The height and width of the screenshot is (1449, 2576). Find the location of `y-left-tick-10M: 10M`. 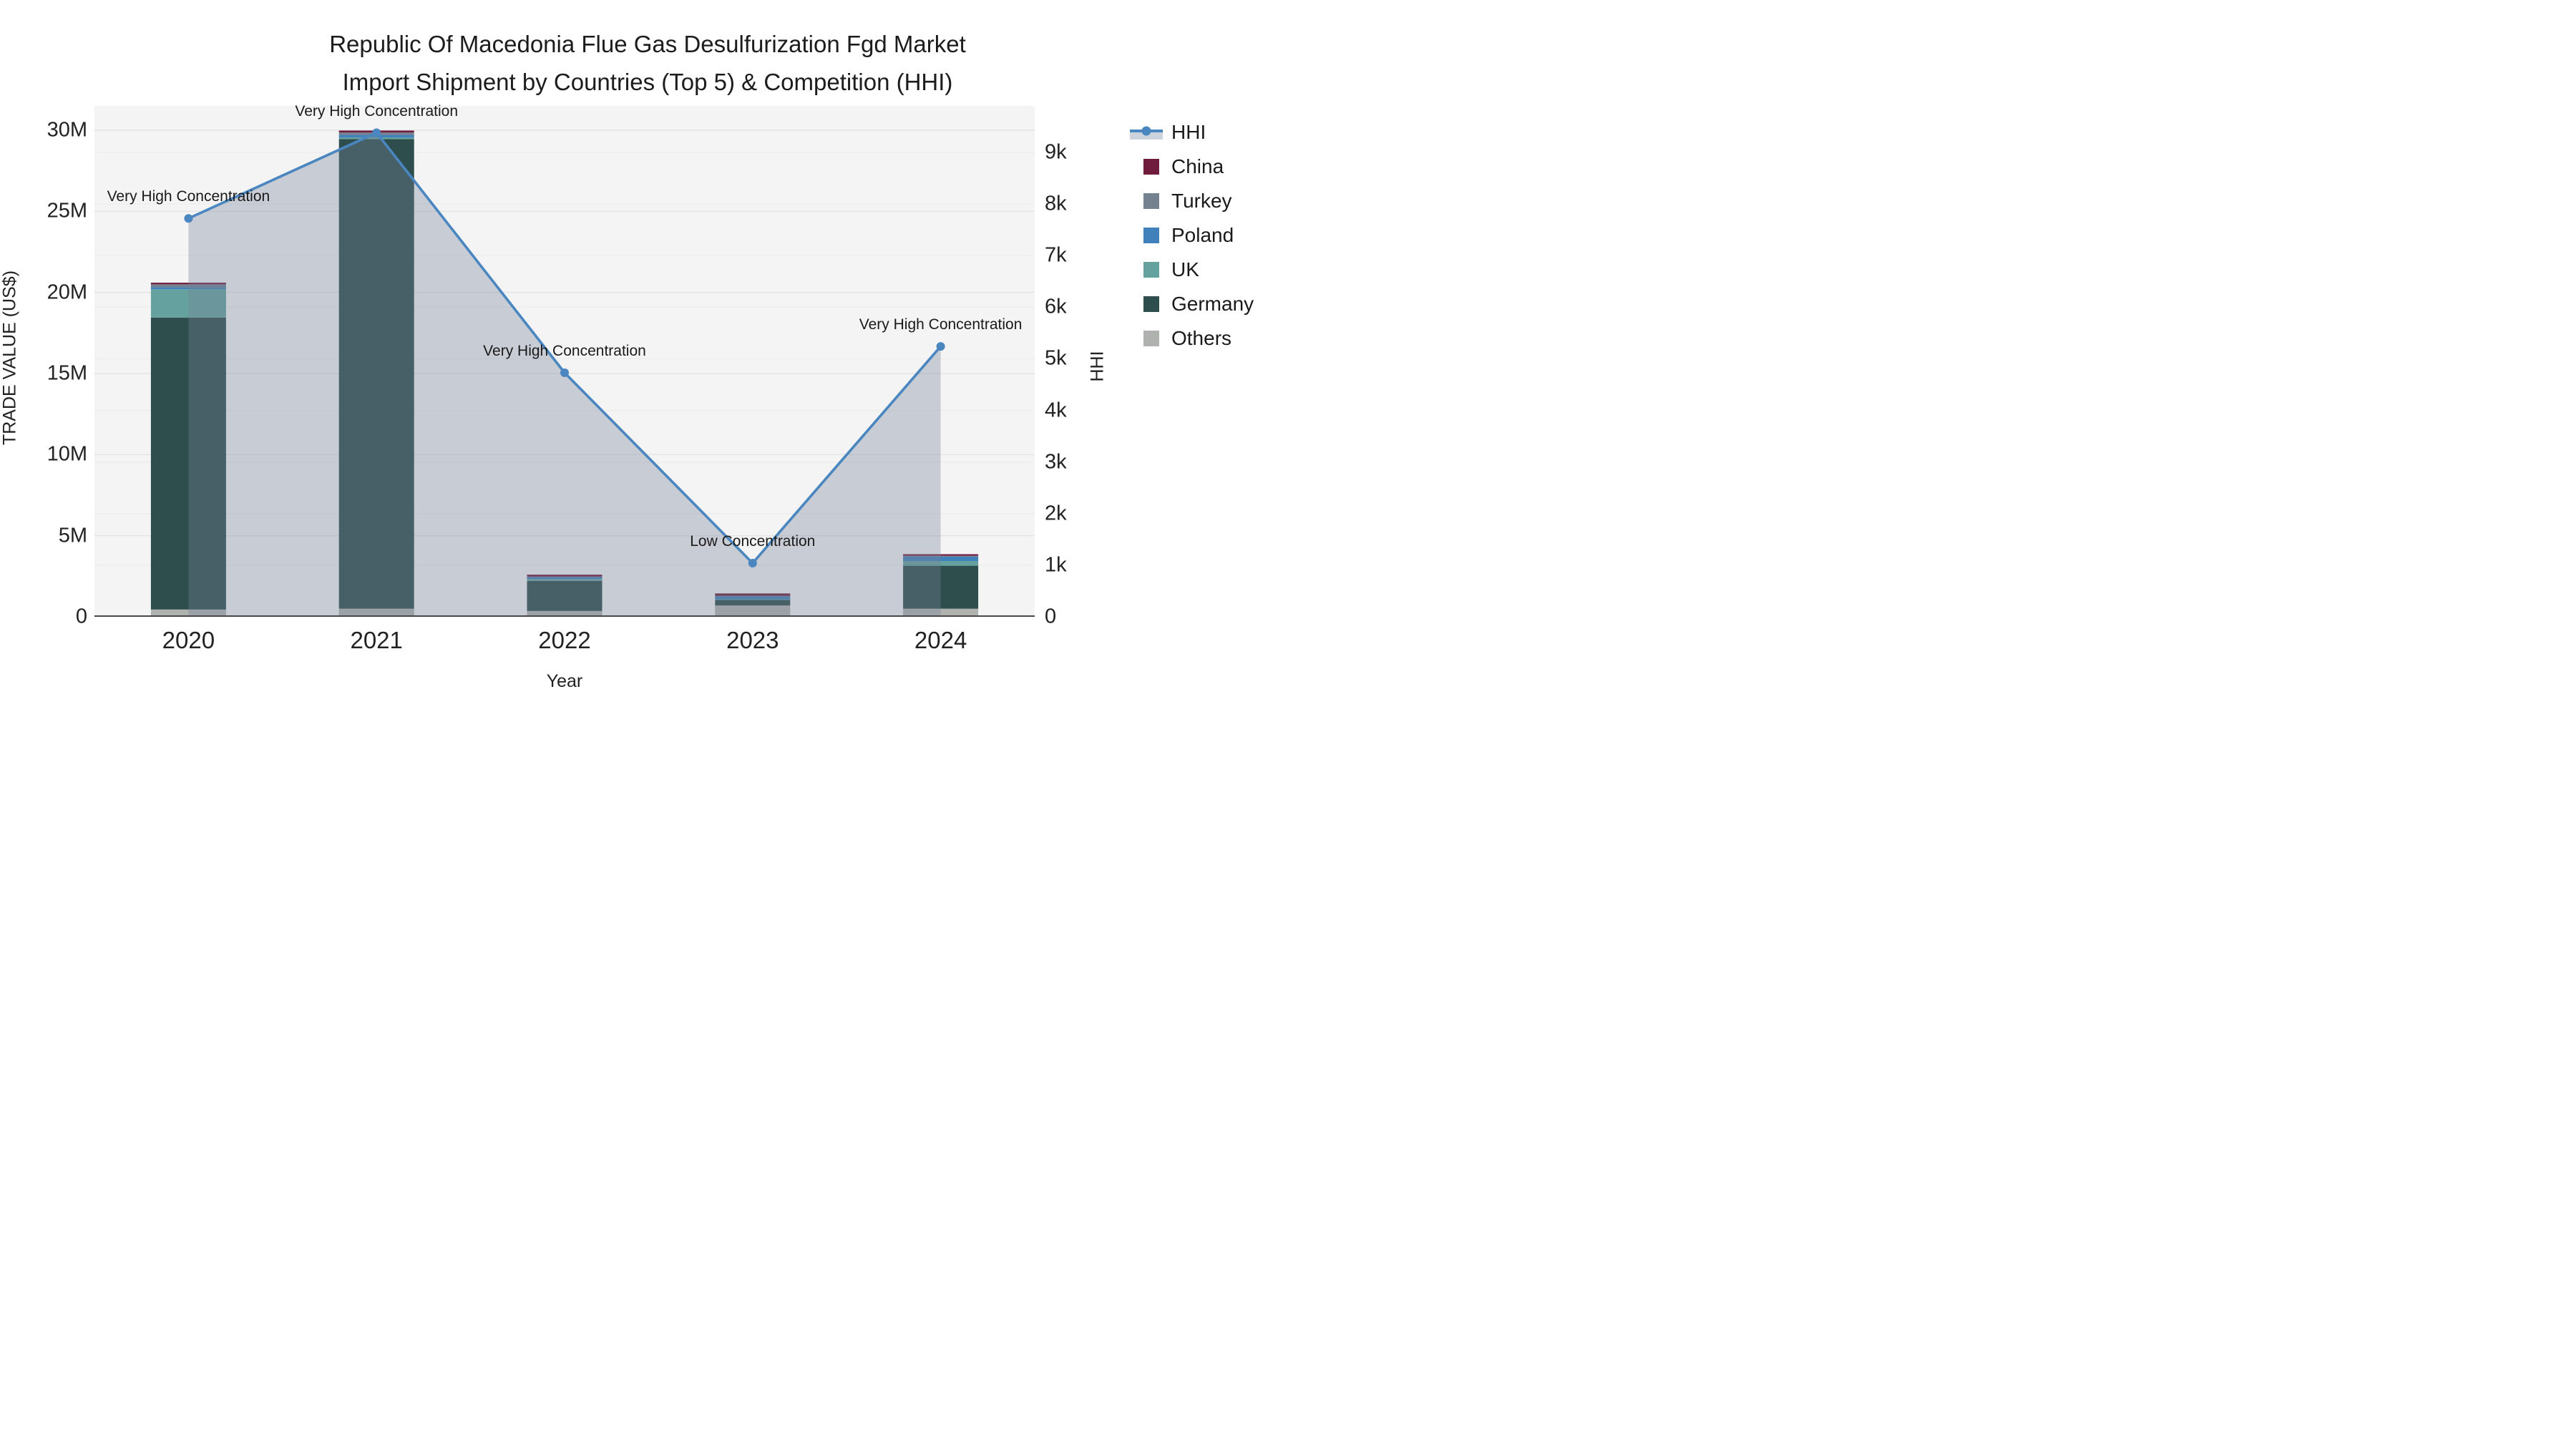

y-left-tick-10M: 10M is located at coordinates (67, 454).